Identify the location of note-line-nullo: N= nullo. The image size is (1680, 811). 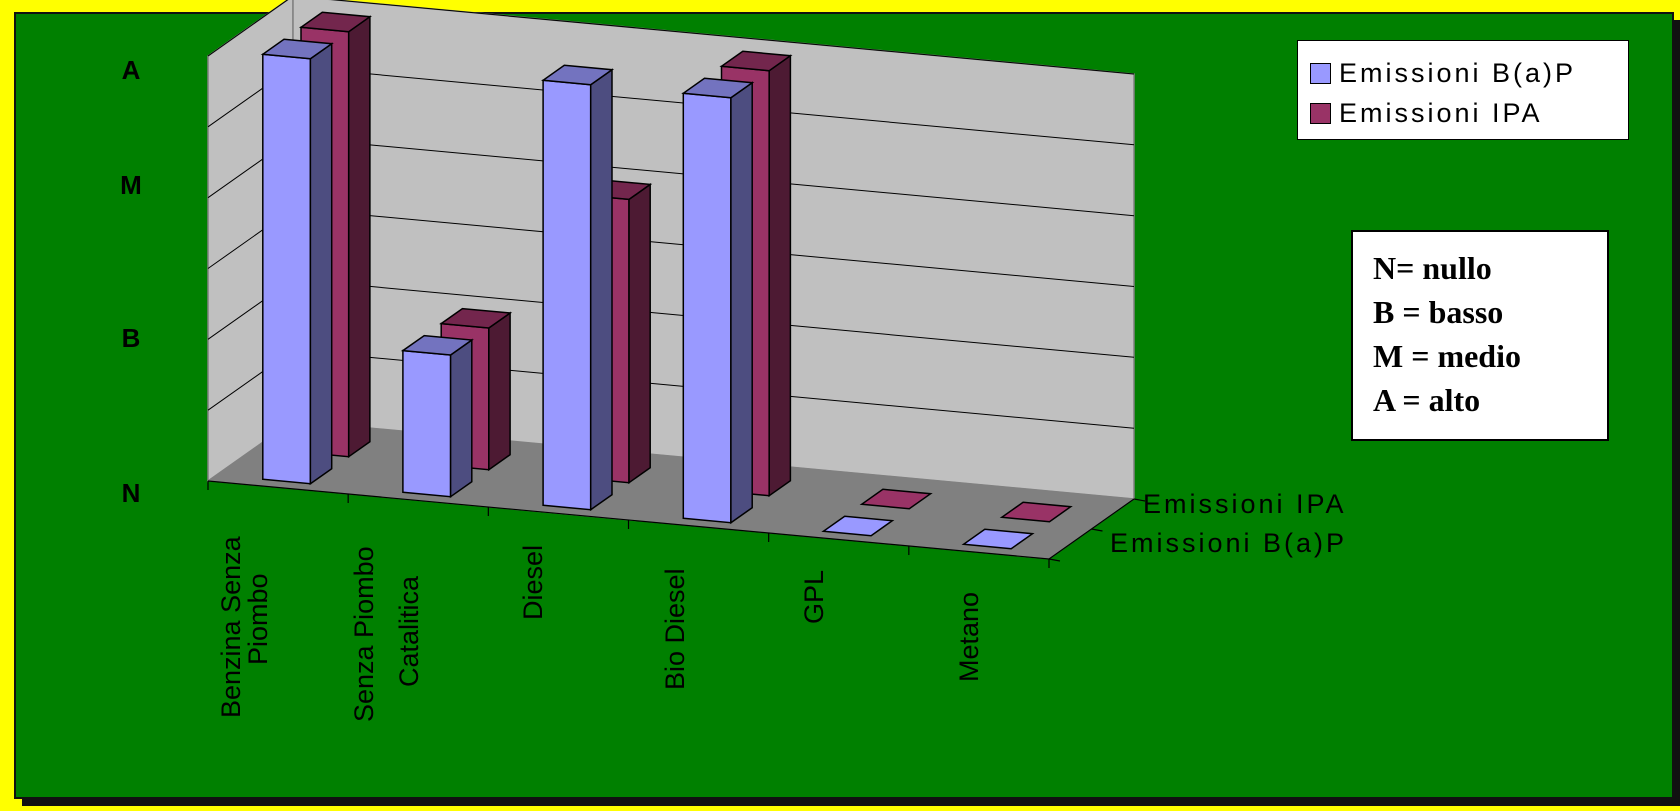
(1432, 268).